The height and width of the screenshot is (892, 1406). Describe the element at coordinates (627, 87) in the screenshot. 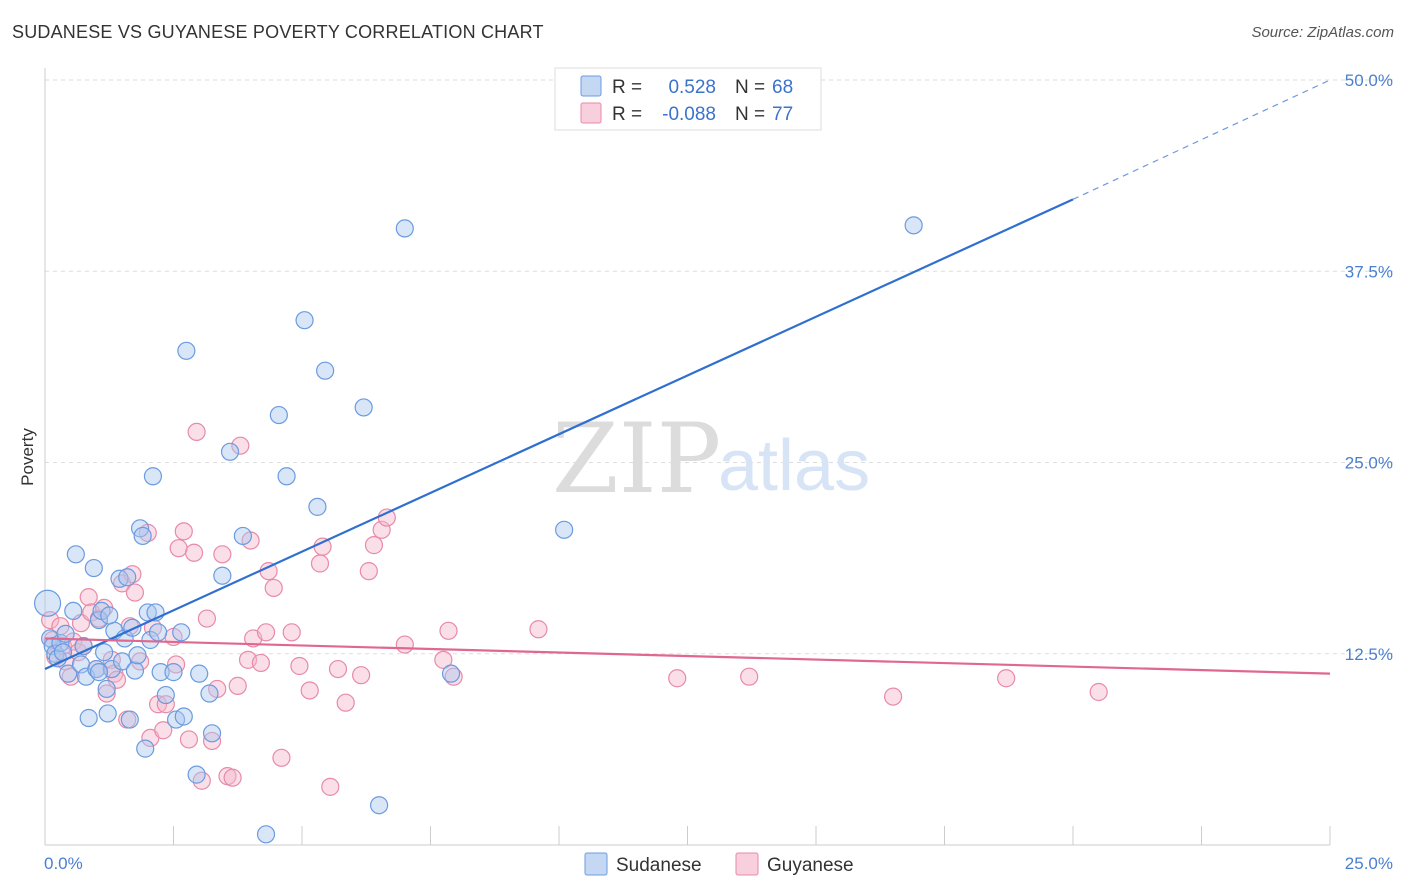

I see `legend-r-label-1: R =` at that location.